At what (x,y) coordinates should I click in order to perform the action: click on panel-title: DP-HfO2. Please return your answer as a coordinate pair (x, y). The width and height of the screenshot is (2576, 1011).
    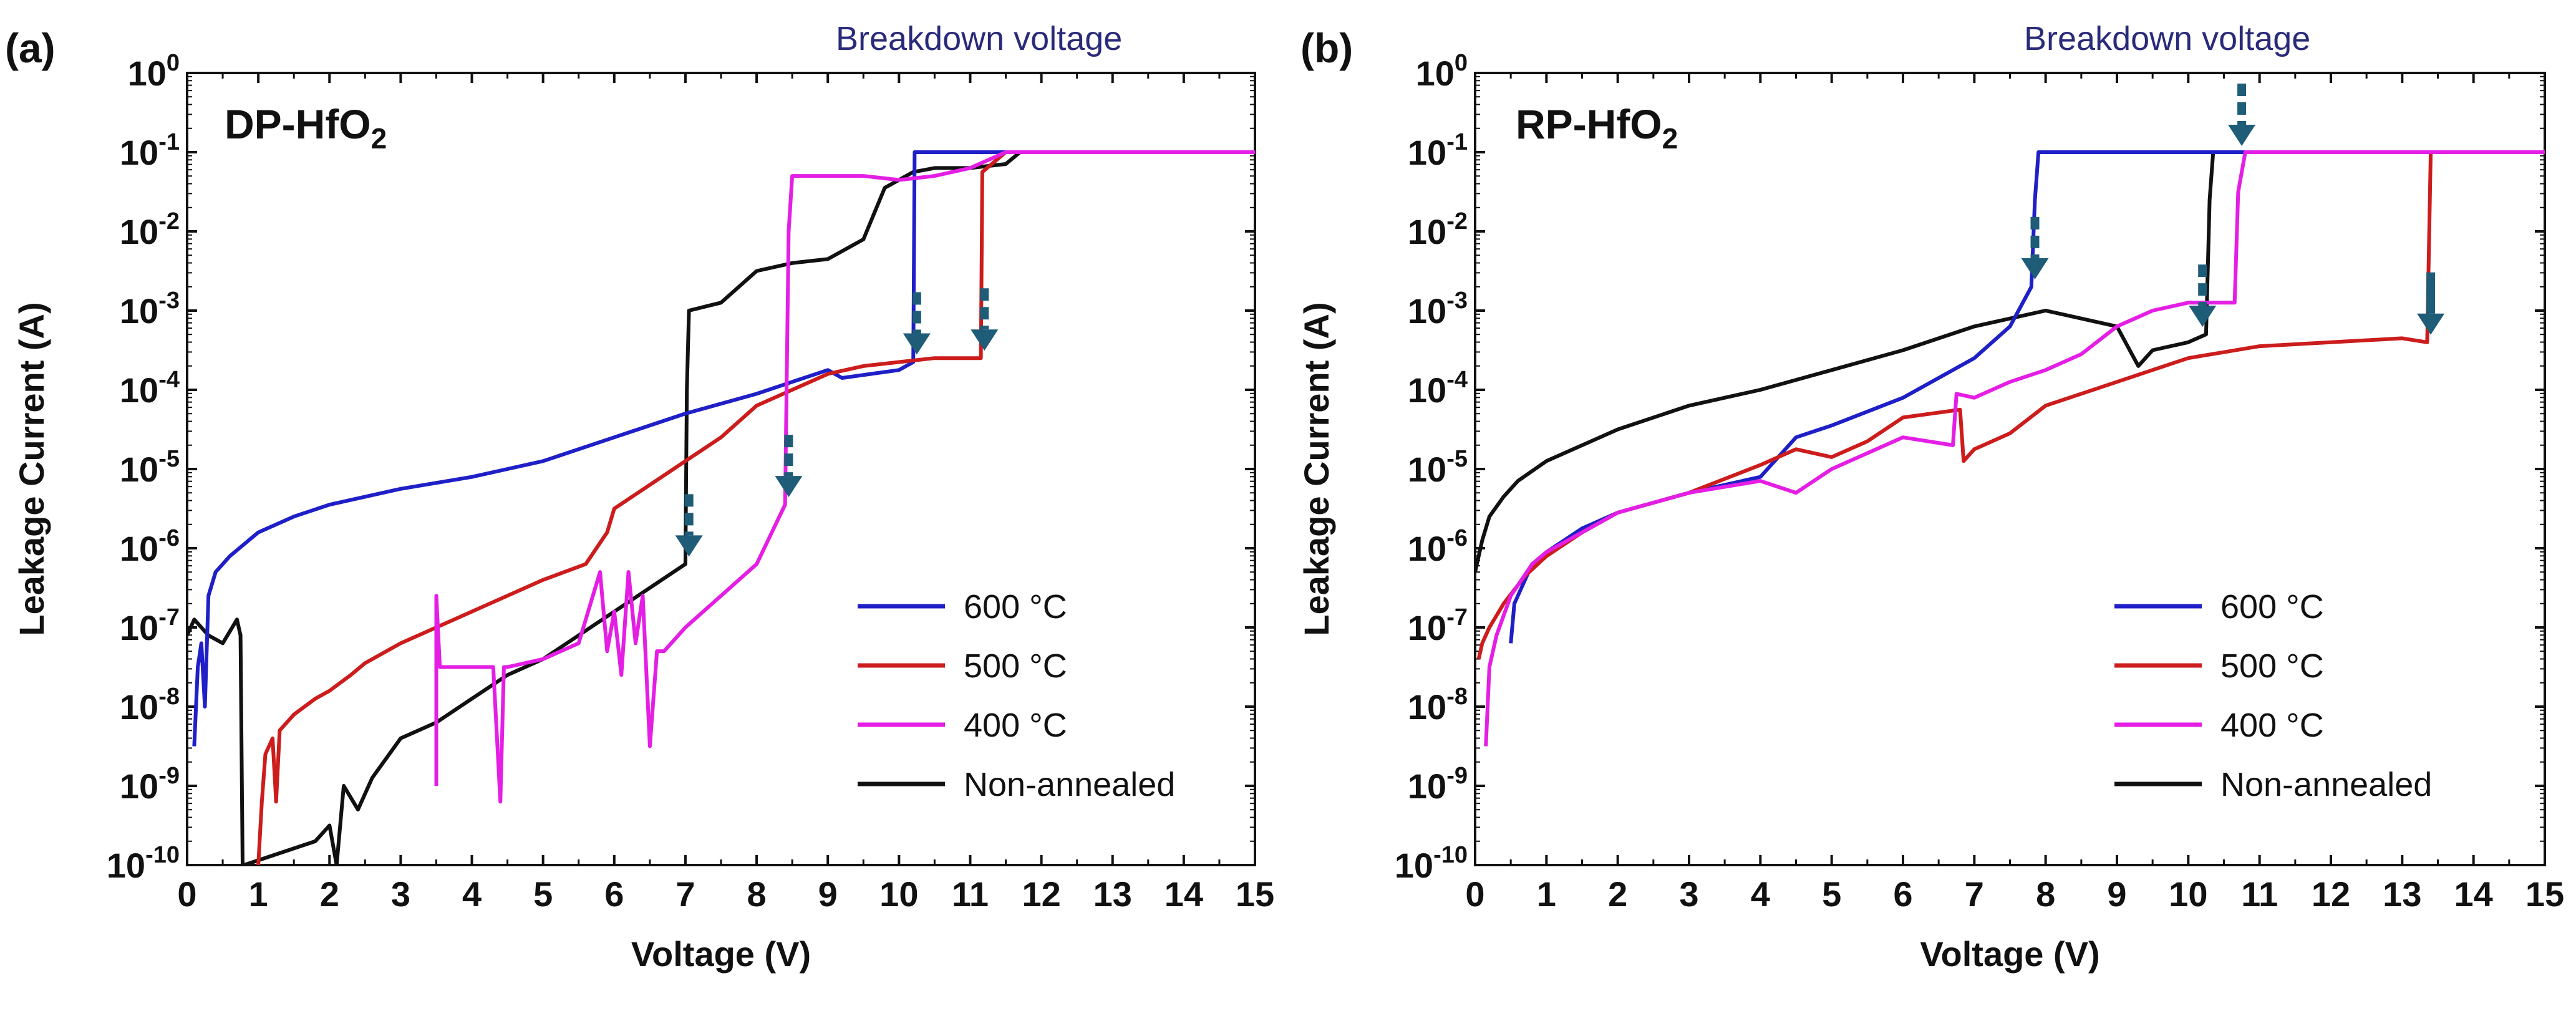
    Looking at the image, I should click on (306, 128).